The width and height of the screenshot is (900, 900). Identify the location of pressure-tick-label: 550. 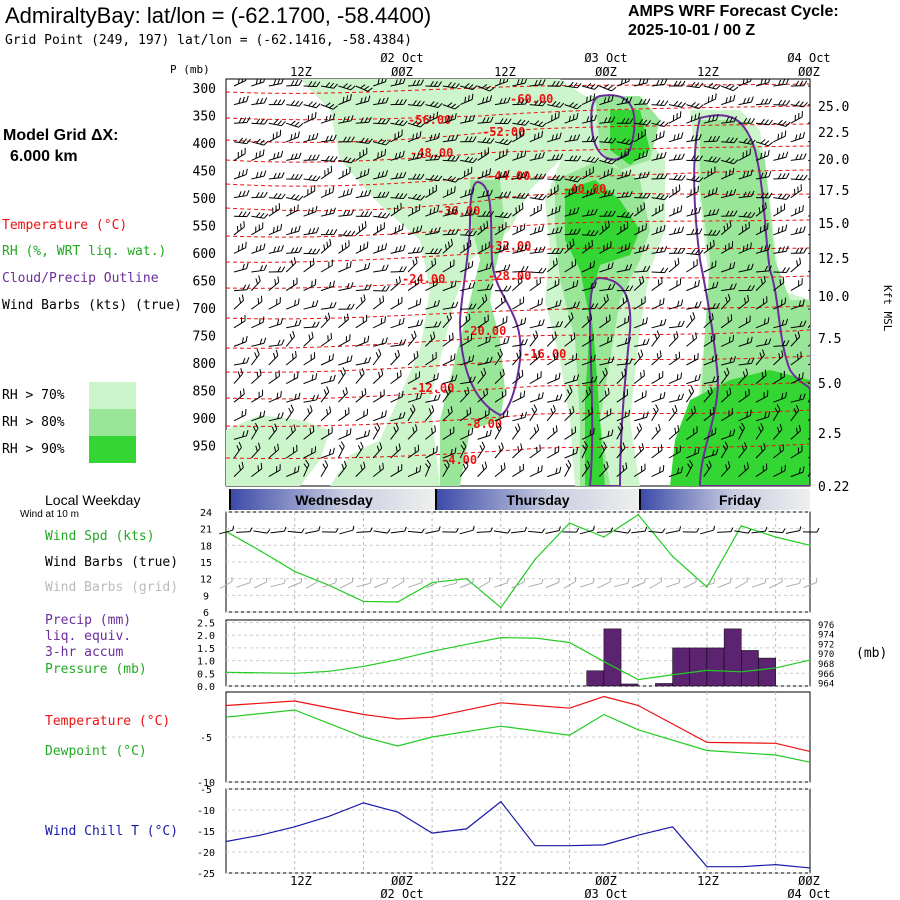
(204, 227).